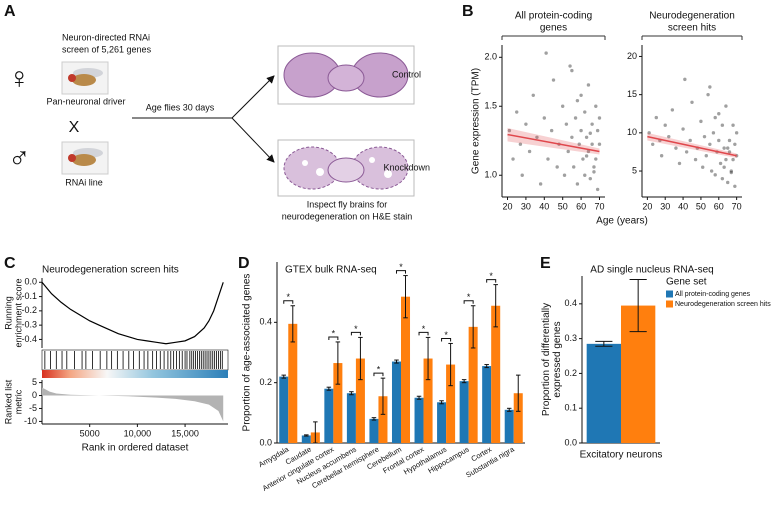  Describe the element at coordinates (18, 401) in the screenshot. I see `y-axis-label: metric` at that location.